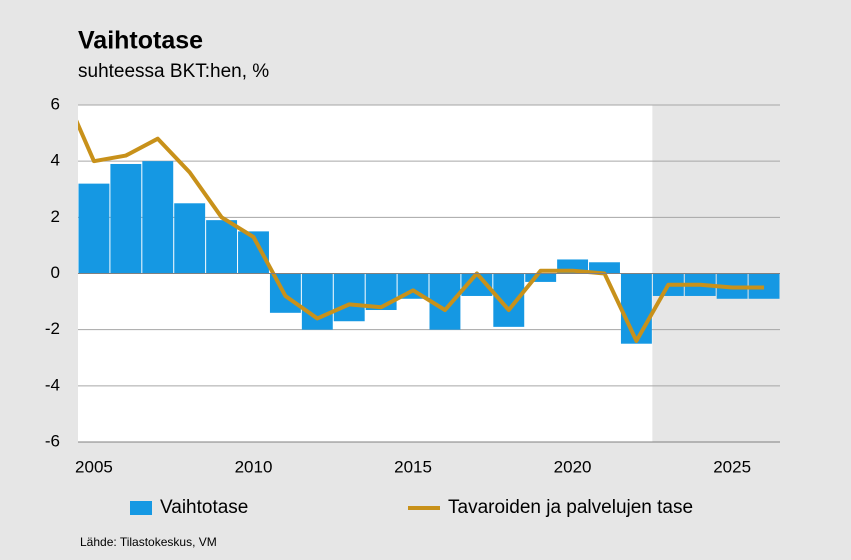  I want to click on legend-label: Tavaroiden ja palvelujen tase, so click(570, 507).